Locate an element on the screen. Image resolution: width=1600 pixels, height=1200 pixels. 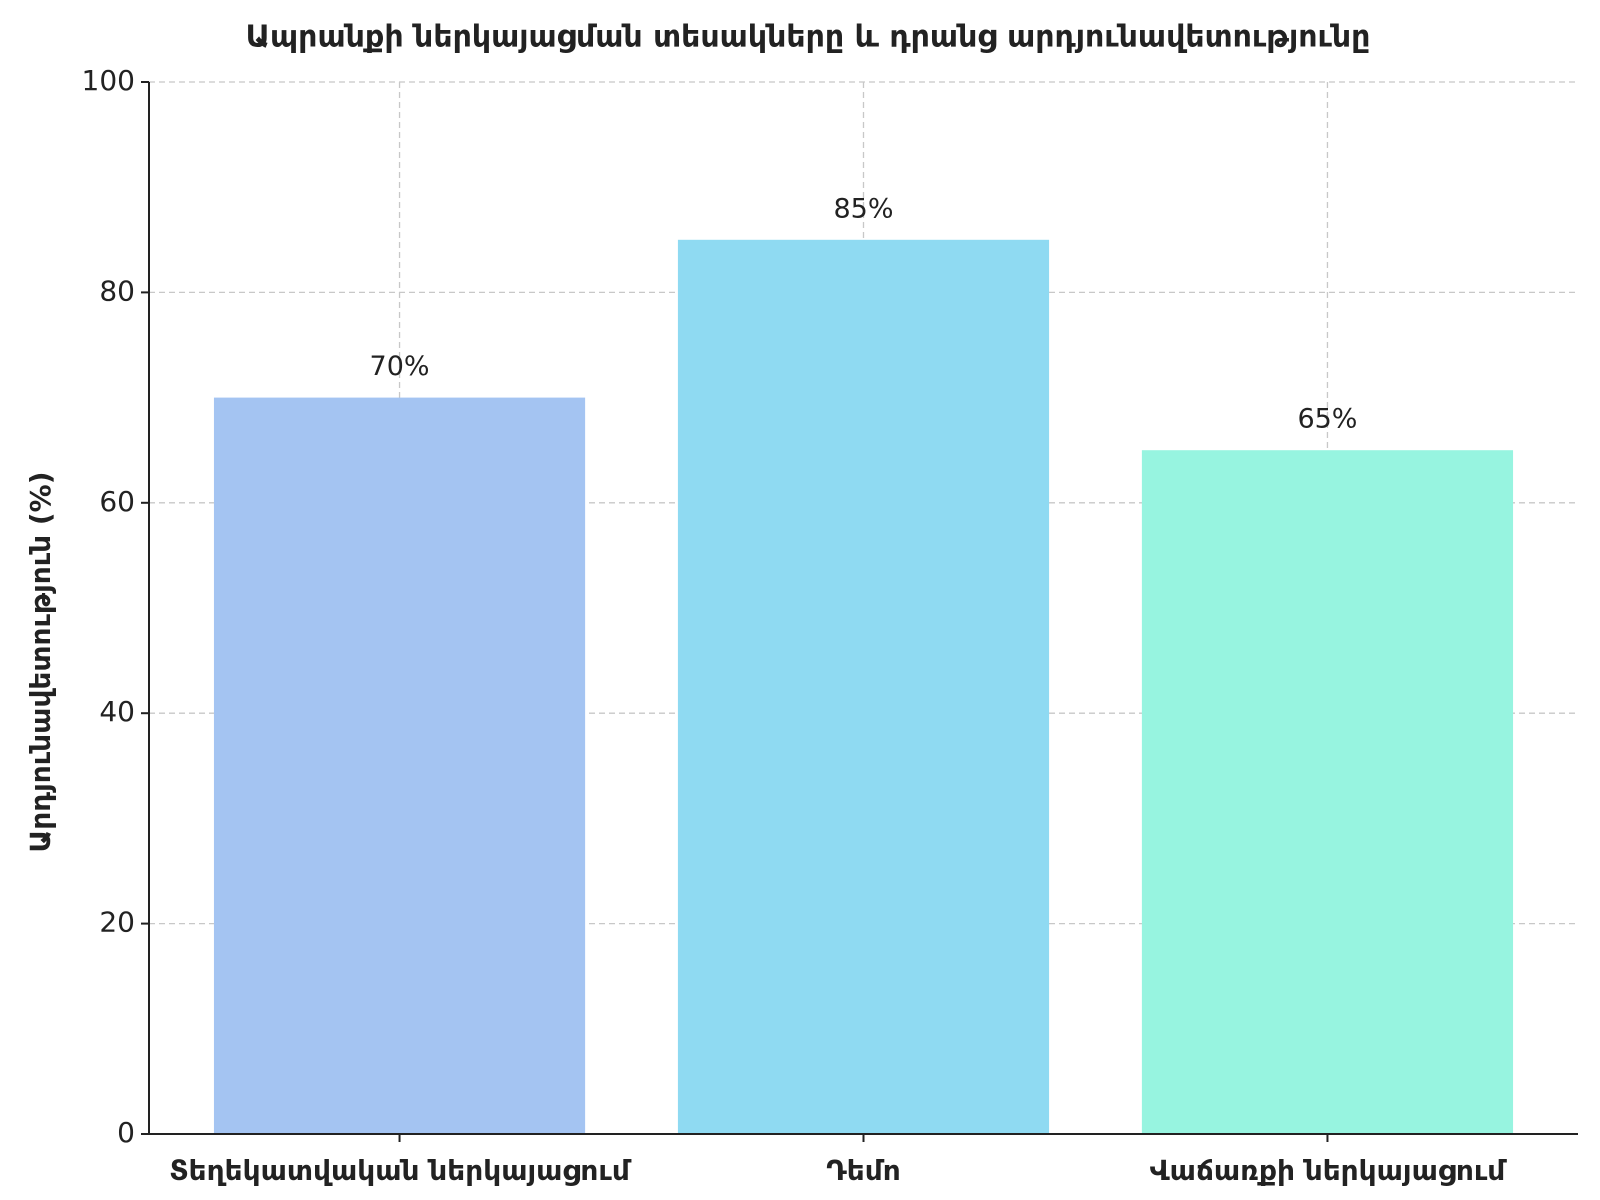
y-tick-label: 20 is located at coordinates (117, 922).